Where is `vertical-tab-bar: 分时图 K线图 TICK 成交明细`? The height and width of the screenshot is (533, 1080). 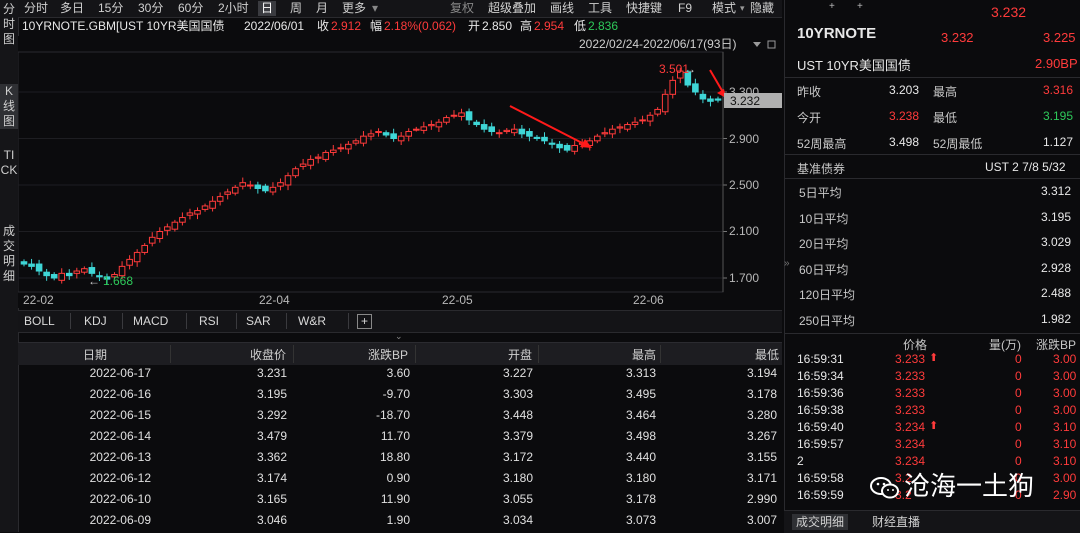
vertical-tab-bar: 分时图 K线图 TICK 成交明细 is located at coordinates (9, 266).